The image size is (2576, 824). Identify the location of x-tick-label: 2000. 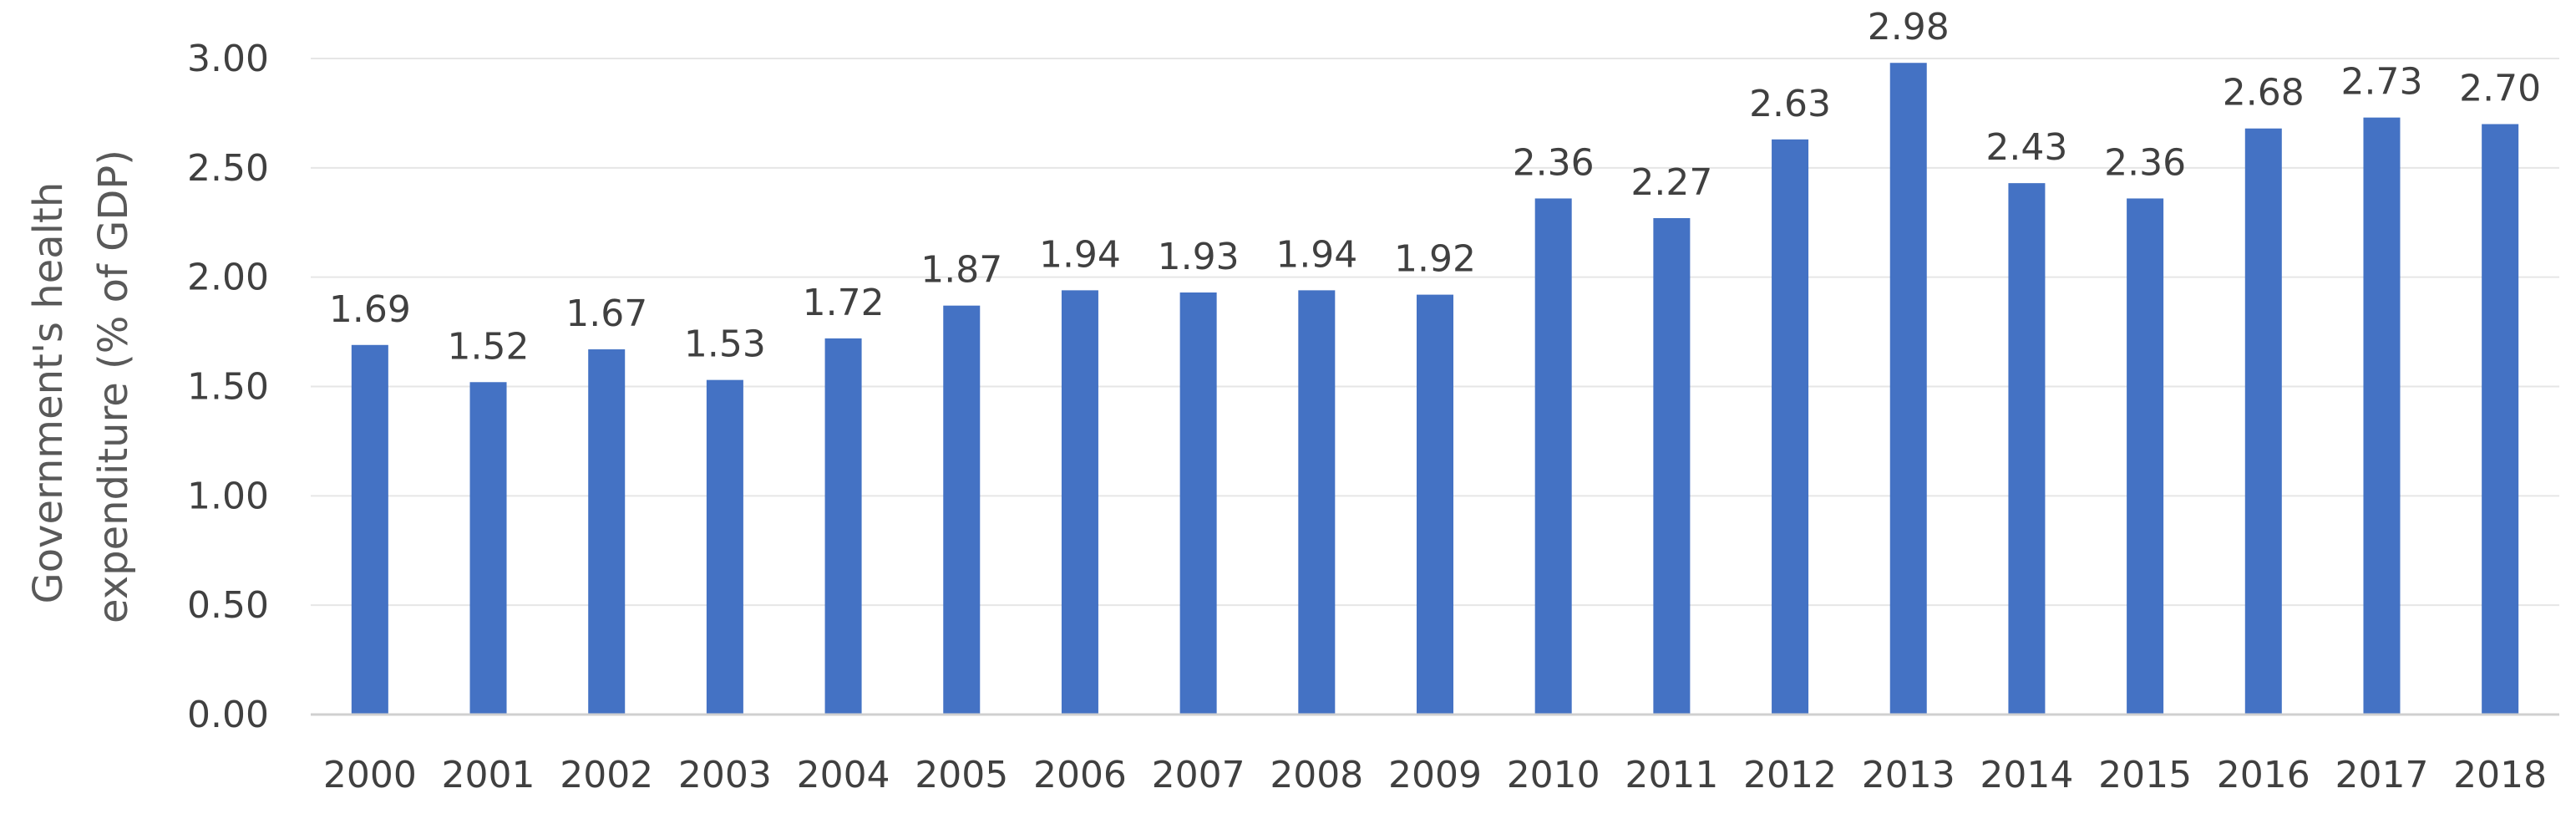
(370, 775).